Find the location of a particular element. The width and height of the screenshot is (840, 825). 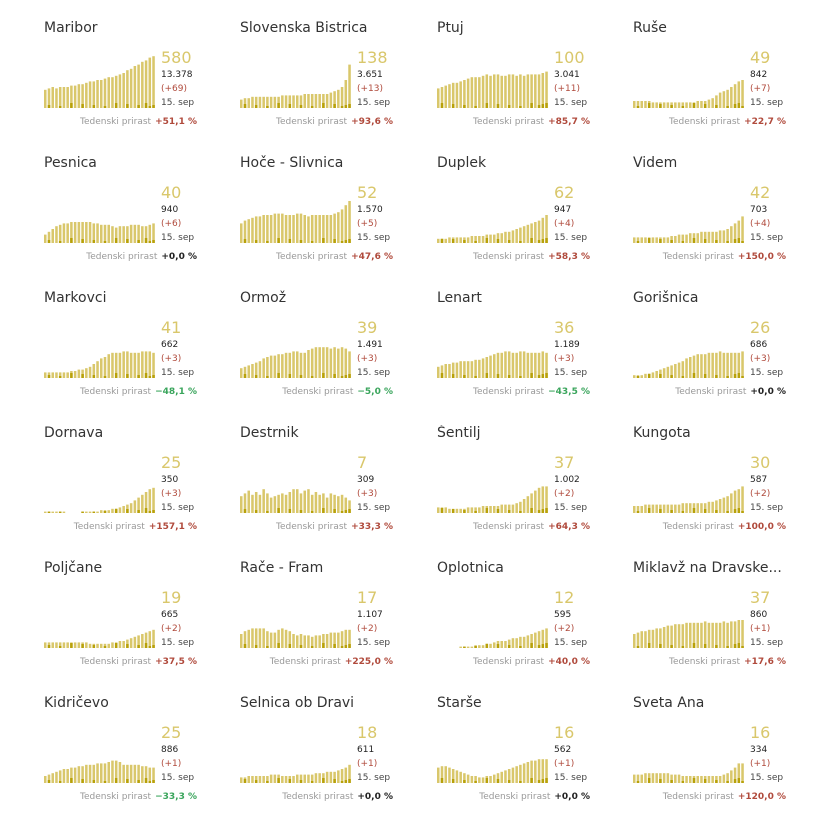

total-cases: 940 is located at coordinates (170, 210).